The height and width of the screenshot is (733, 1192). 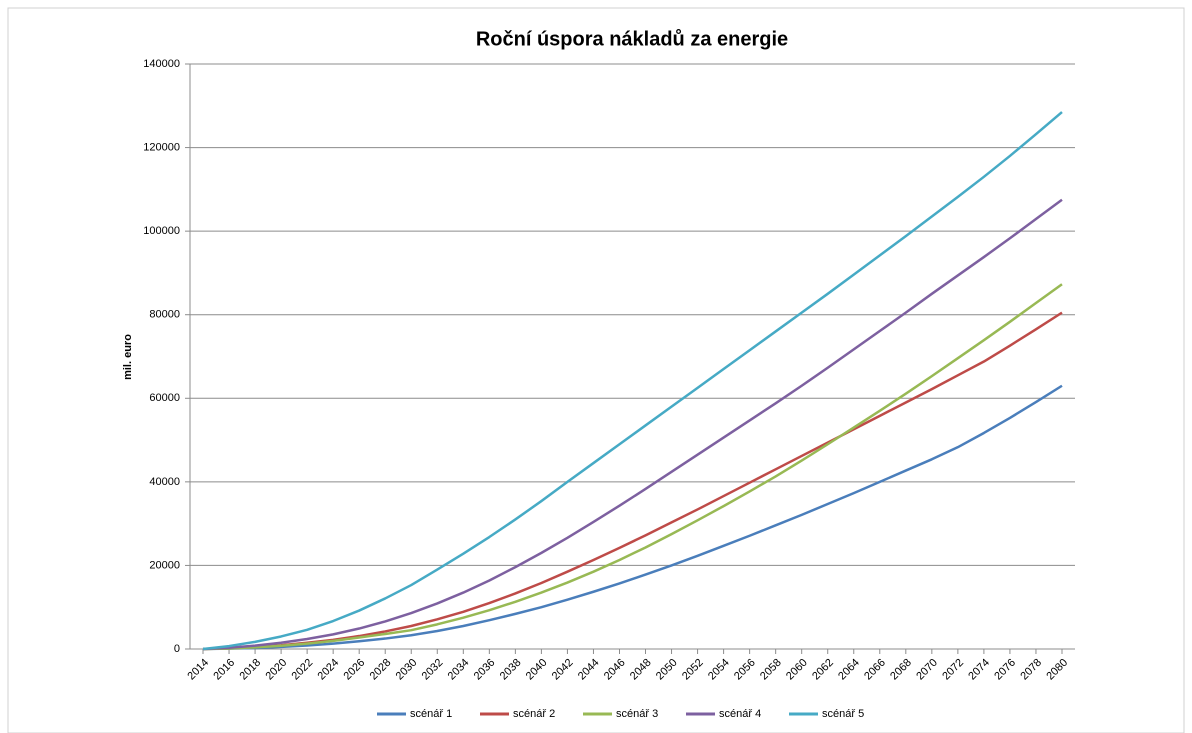 I want to click on x-tick-label: 2076, so click(x=1005, y=670).